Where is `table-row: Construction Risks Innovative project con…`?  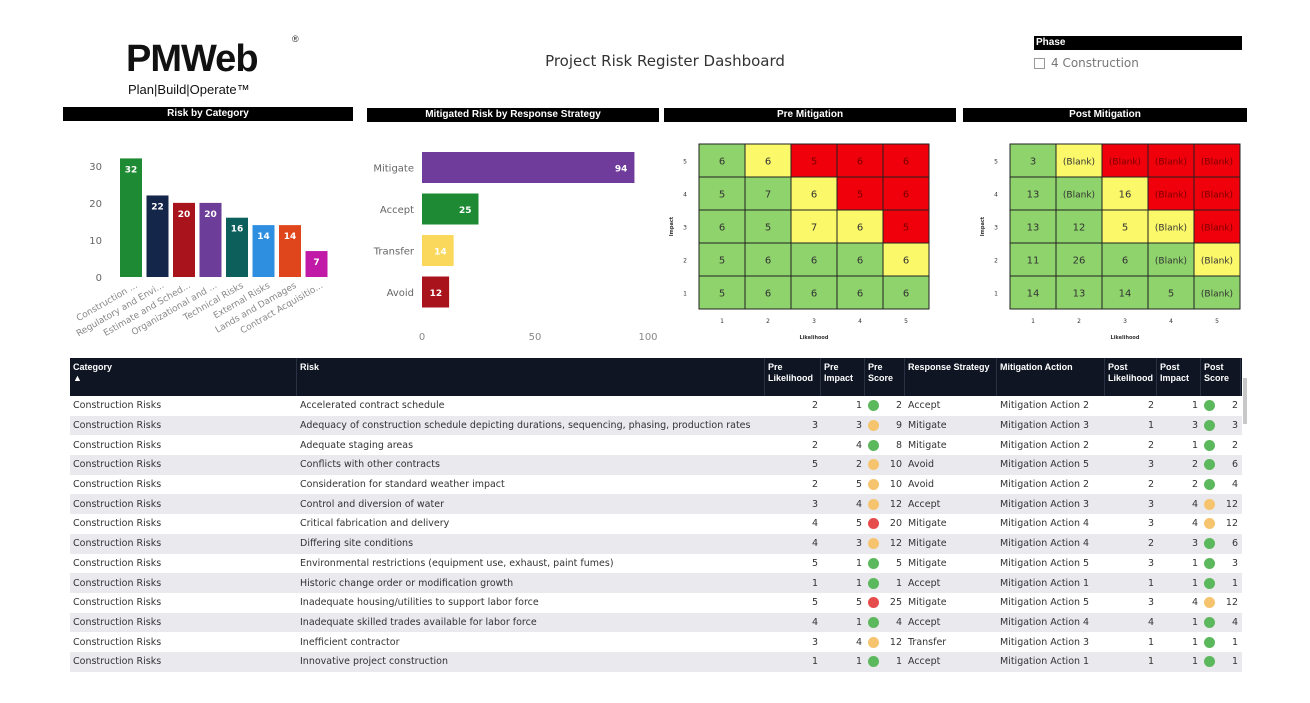
table-row: Construction Risks Innovative project con… is located at coordinates (656, 661).